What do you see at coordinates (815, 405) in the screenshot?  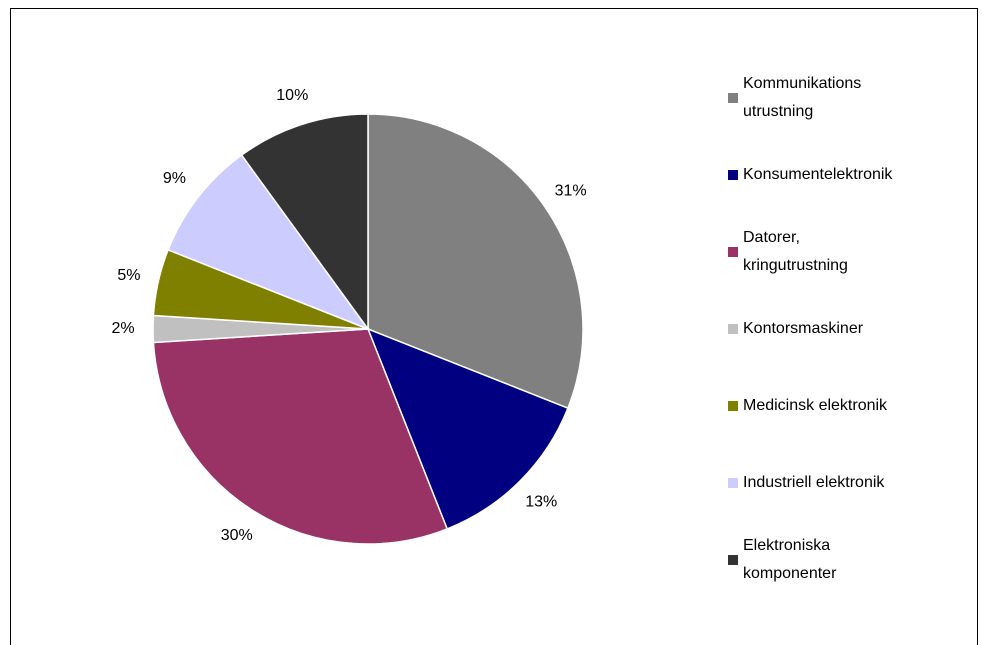 I see `legend-label: Medicinsk elektronik` at bounding box center [815, 405].